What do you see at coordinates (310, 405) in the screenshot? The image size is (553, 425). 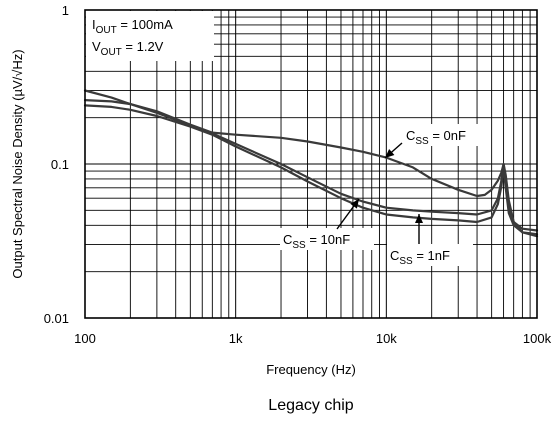 I see `chart-caption: Legacy chip` at bounding box center [310, 405].